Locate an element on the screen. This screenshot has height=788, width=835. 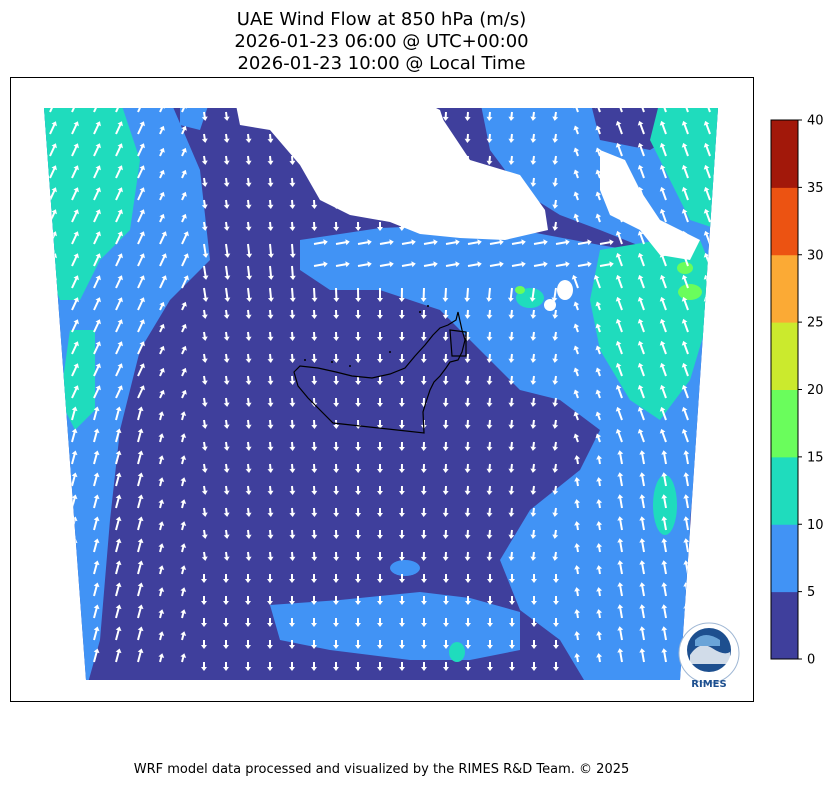
colorbar-tick-label: 5 is located at coordinates (811, 592).